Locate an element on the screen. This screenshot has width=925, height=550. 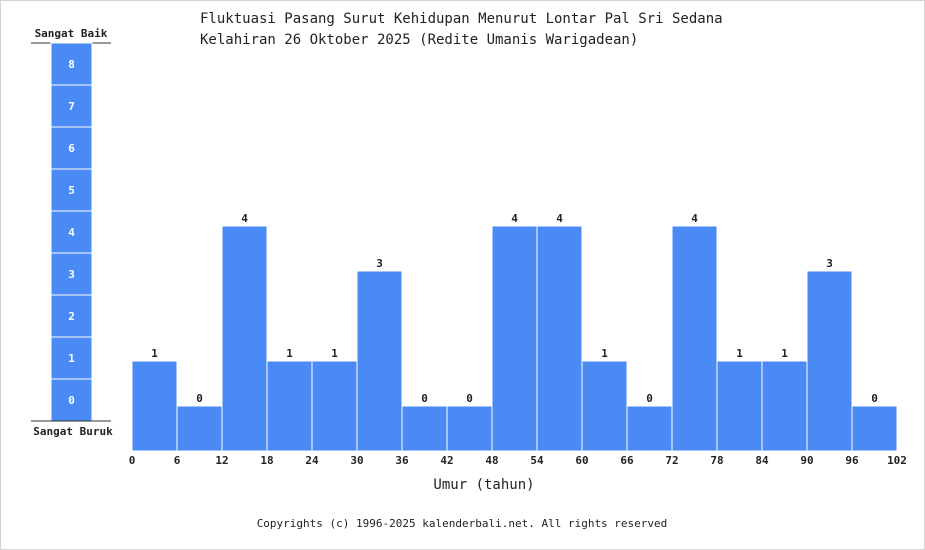
x-tick-label: 0 is located at coordinates (132, 460).